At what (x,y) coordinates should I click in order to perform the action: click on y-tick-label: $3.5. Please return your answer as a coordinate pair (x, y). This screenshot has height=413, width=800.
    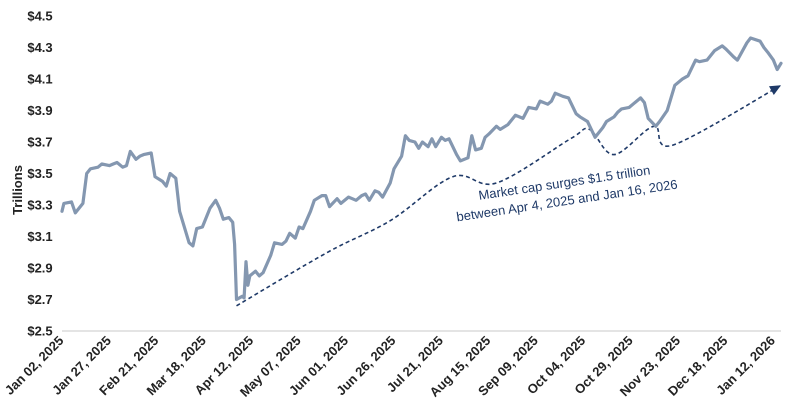
    Looking at the image, I should click on (39, 173).